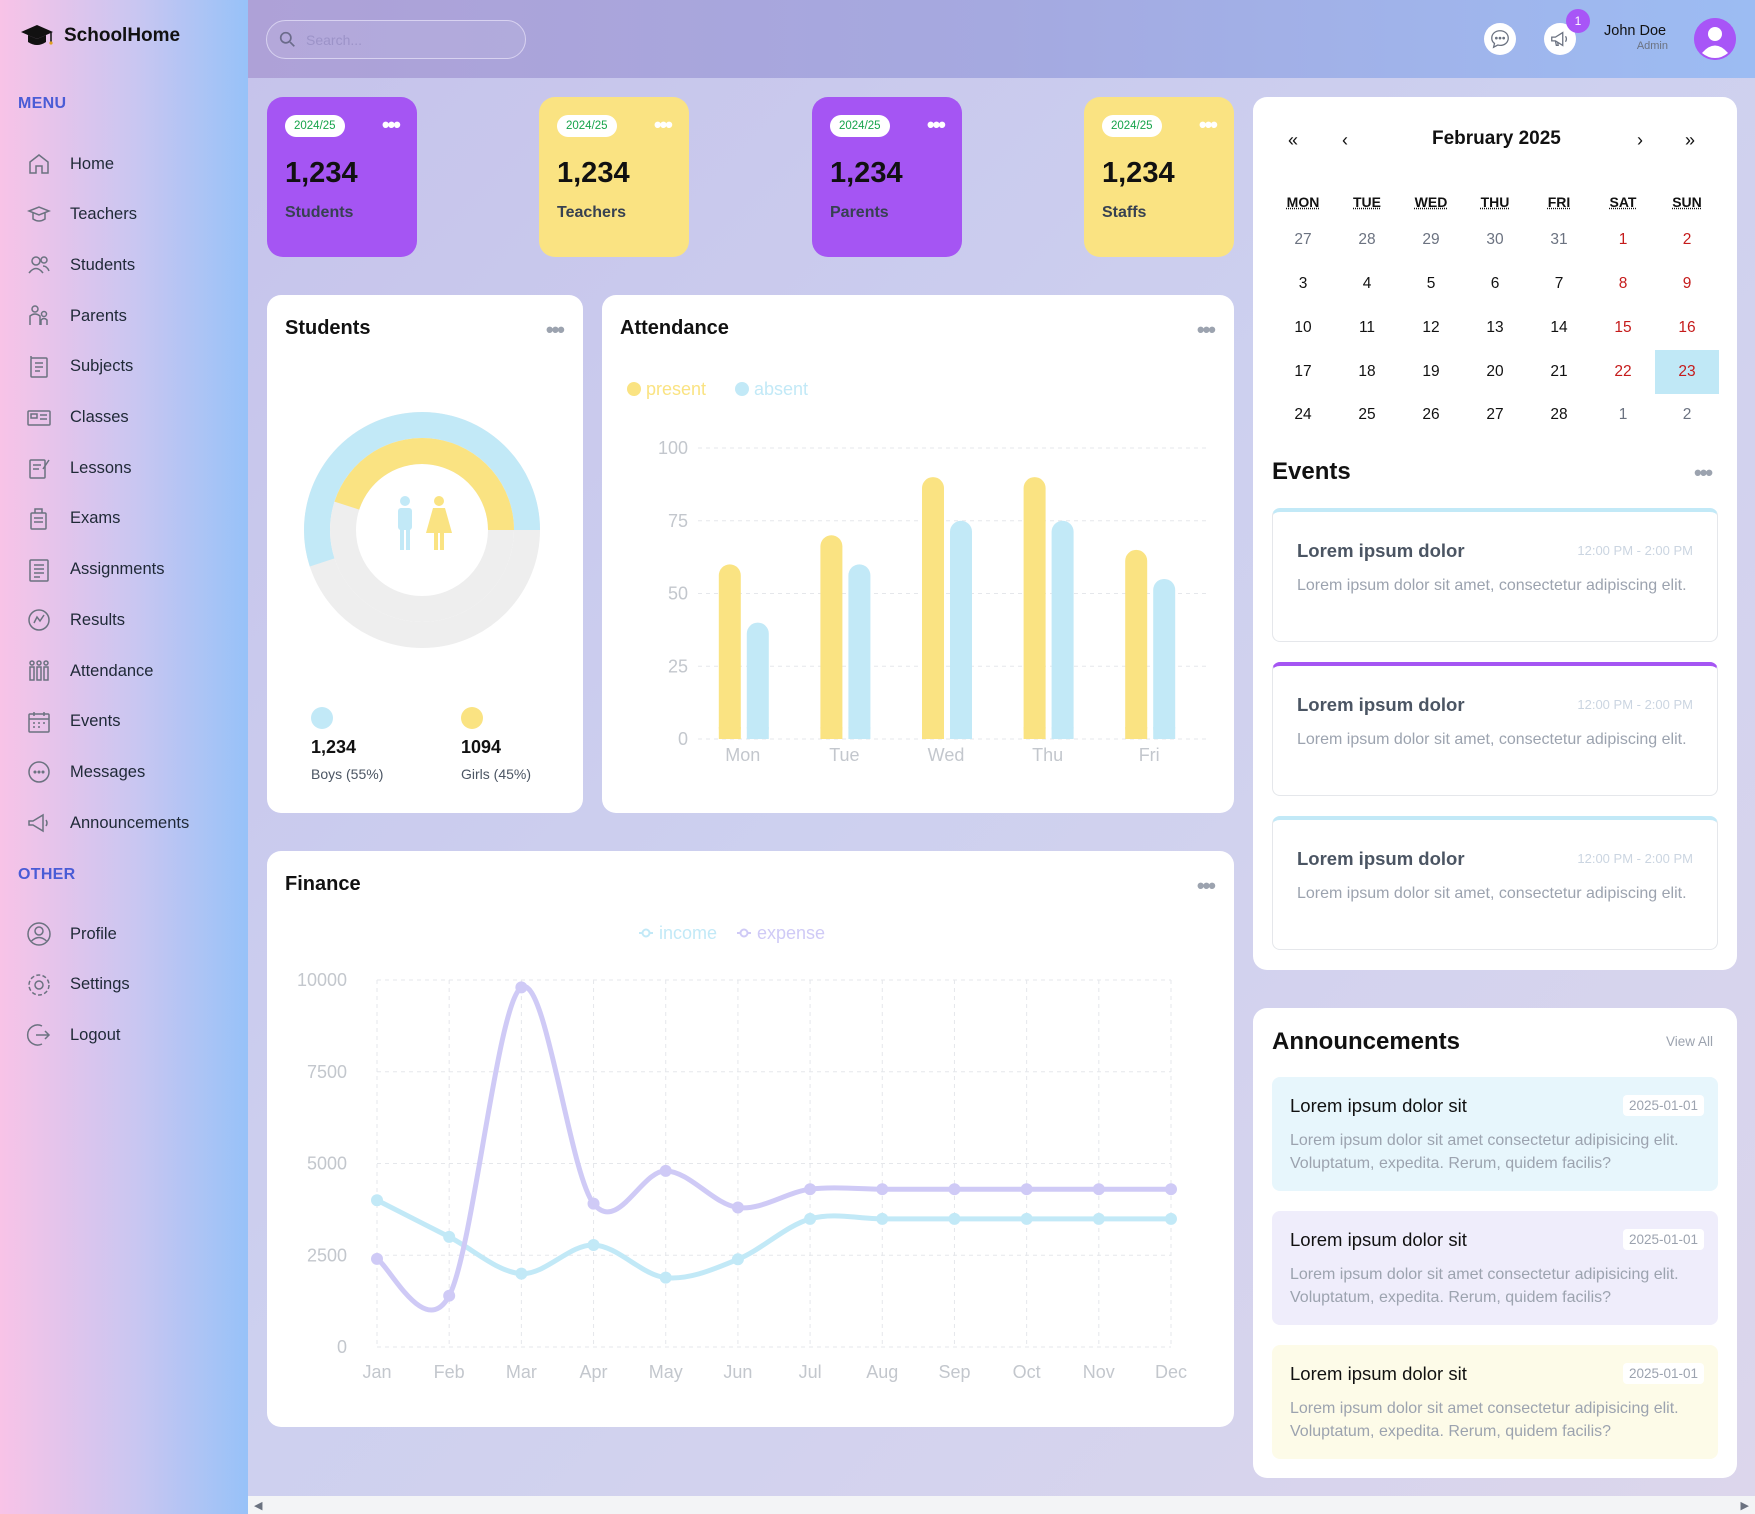  Describe the element at coordinates (122, 35) in the screenshot. I see `app-name: SchoolHome` at that location.